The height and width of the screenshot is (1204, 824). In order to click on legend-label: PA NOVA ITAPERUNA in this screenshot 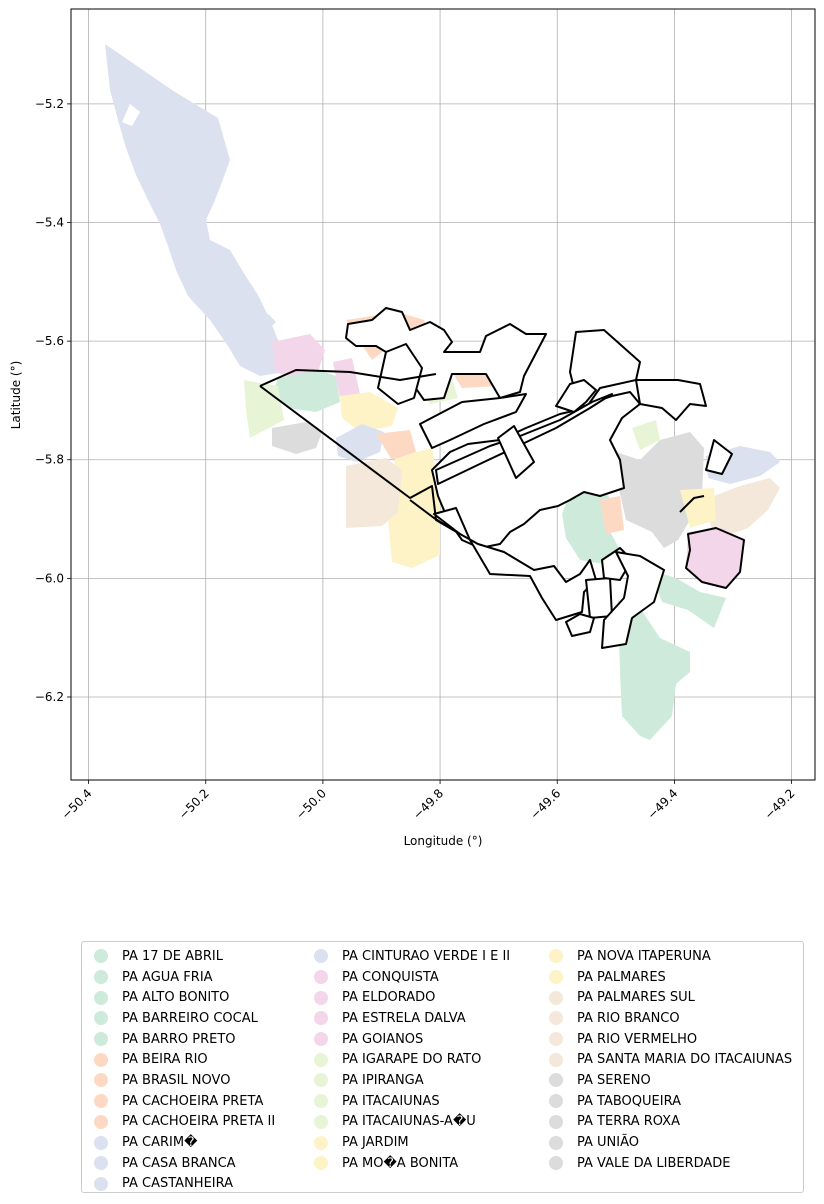, I will do `click(644, 956)`.